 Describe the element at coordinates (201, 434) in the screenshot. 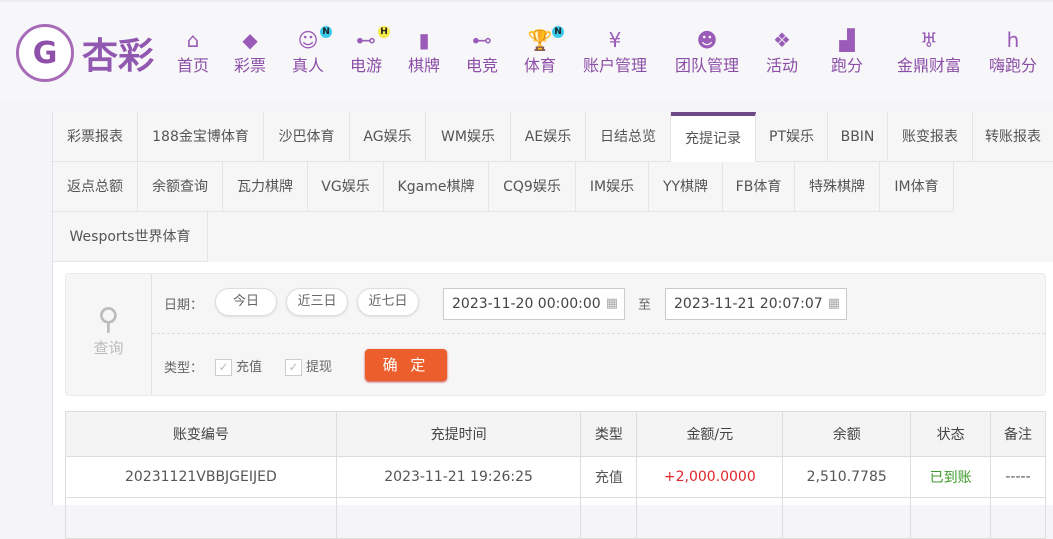

I see `column-header: 账变编号` at that location.